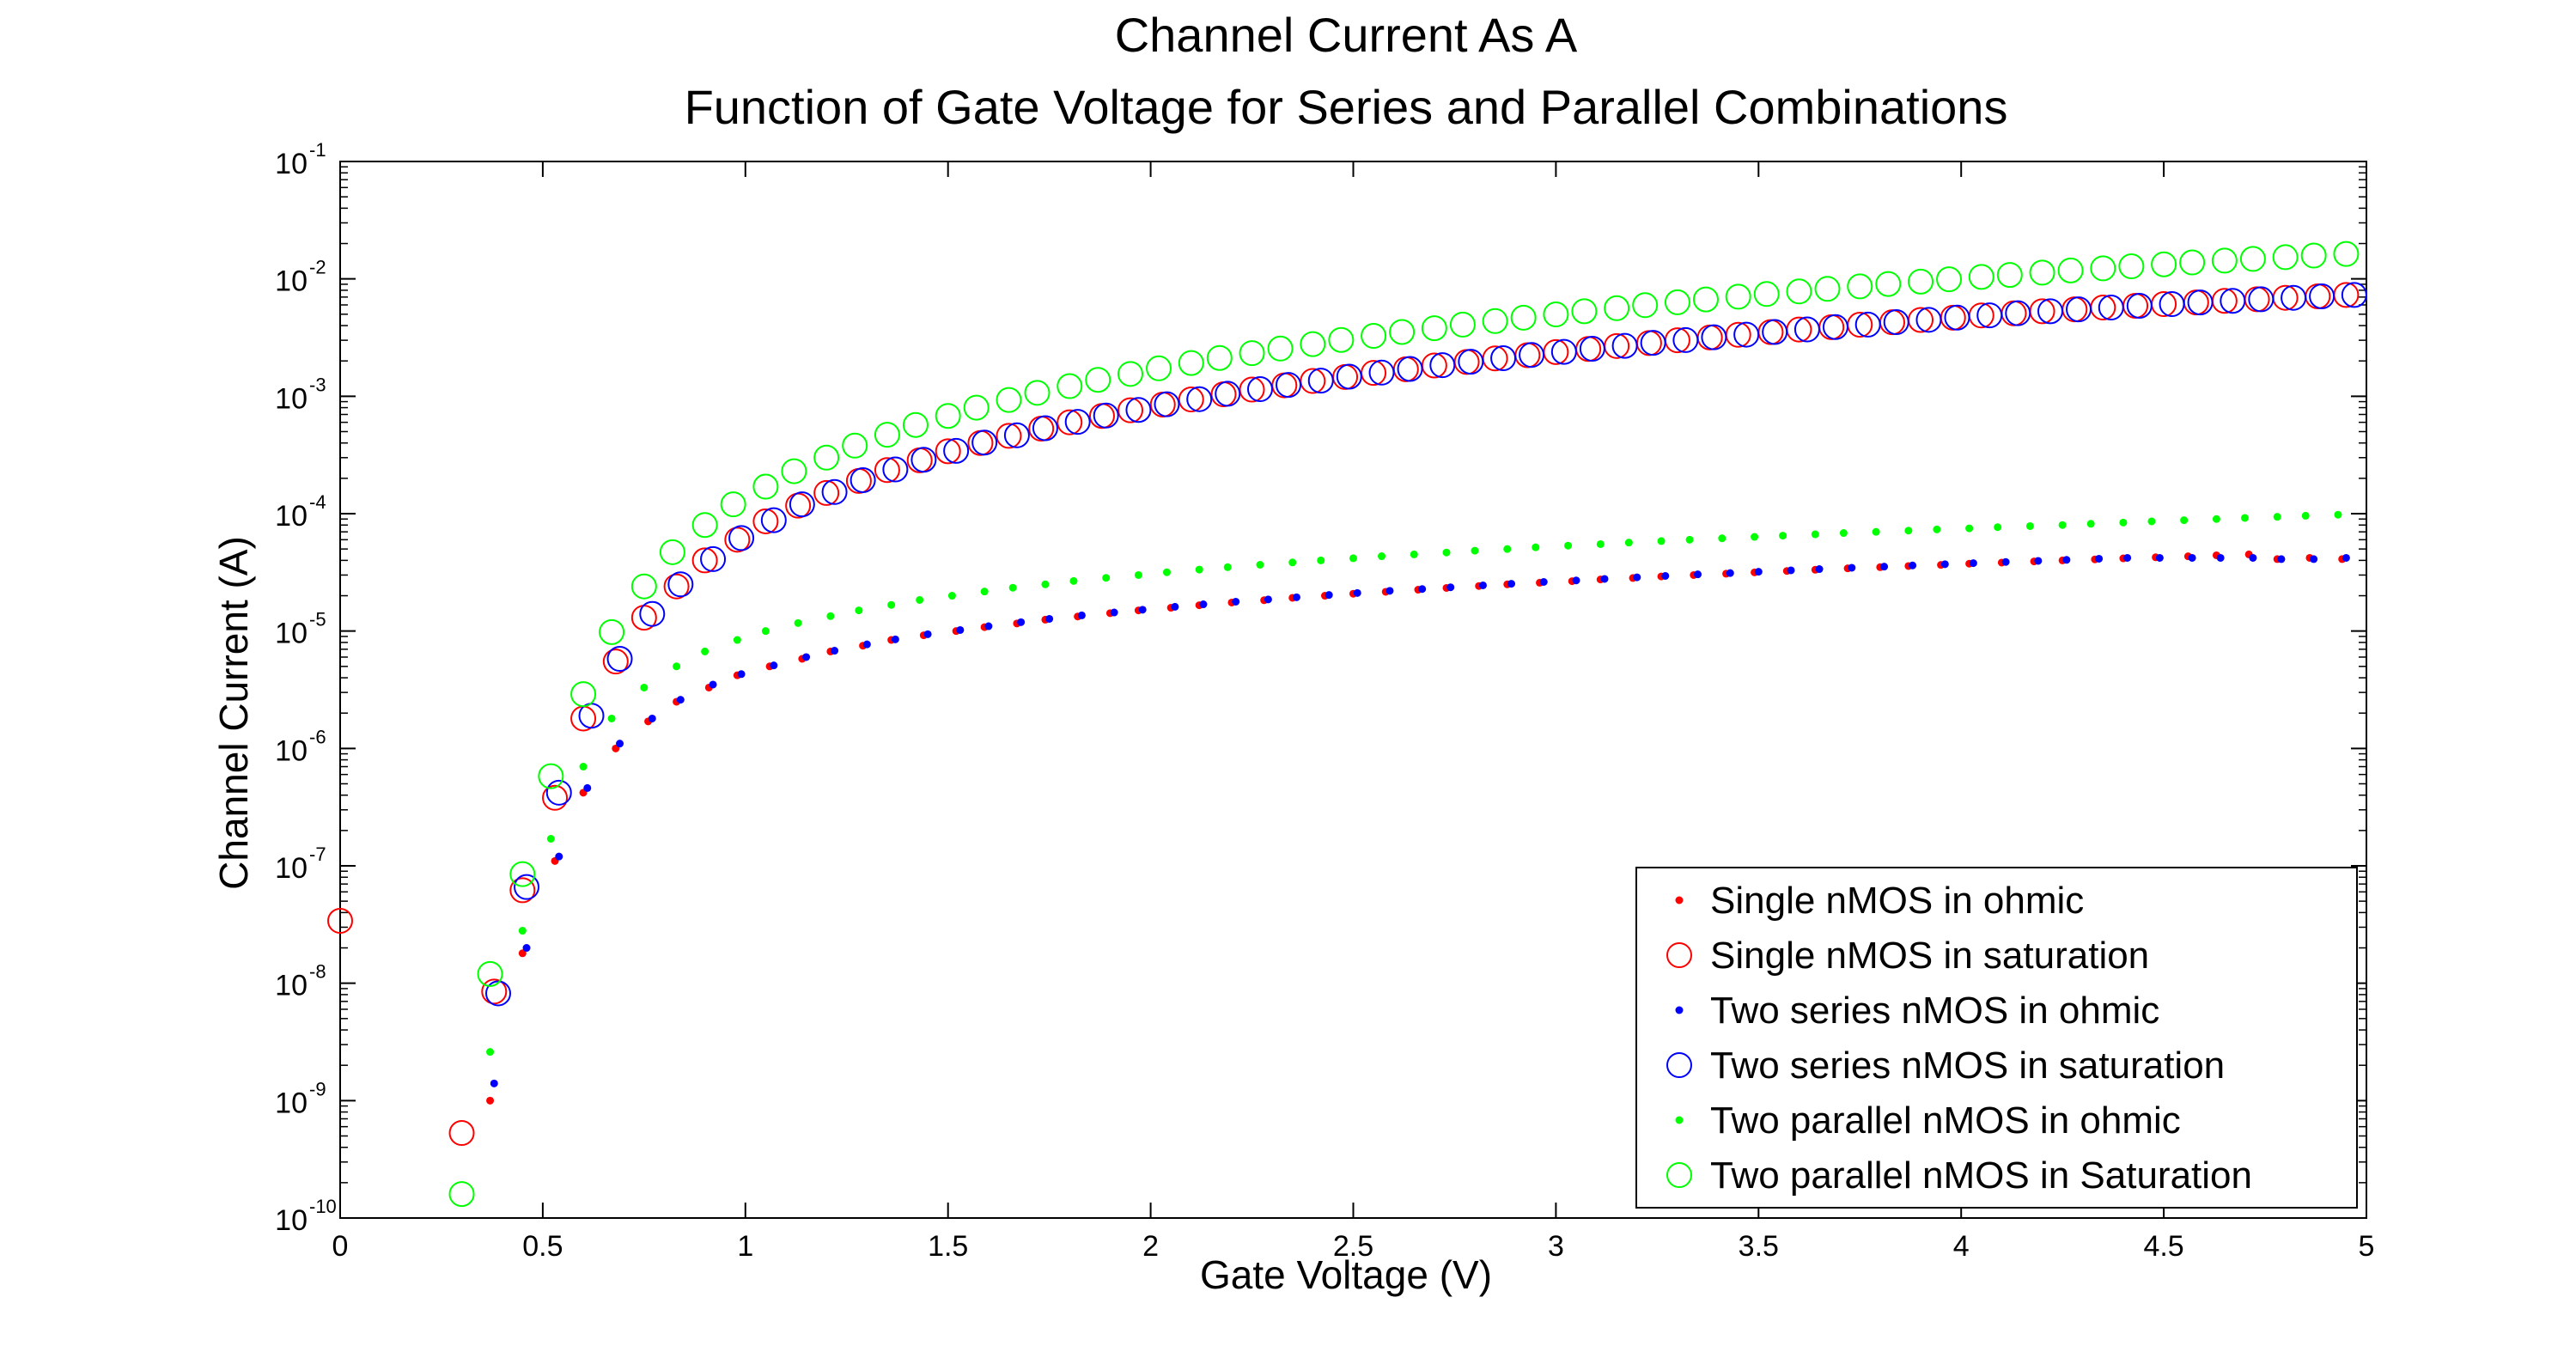 This screenshot has height=1346, width=2576. I want to click on y-tick-exponent: -2, so click(317, 267).